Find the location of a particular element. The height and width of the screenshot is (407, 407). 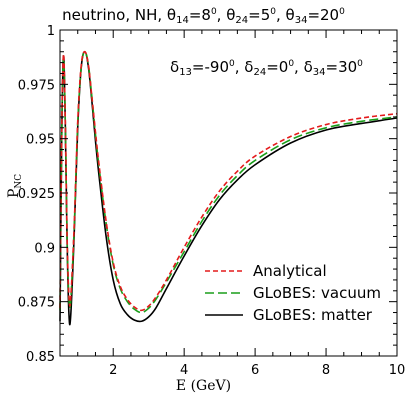

x-axis-label: E (GeV) is located at coordinates (203, 386).